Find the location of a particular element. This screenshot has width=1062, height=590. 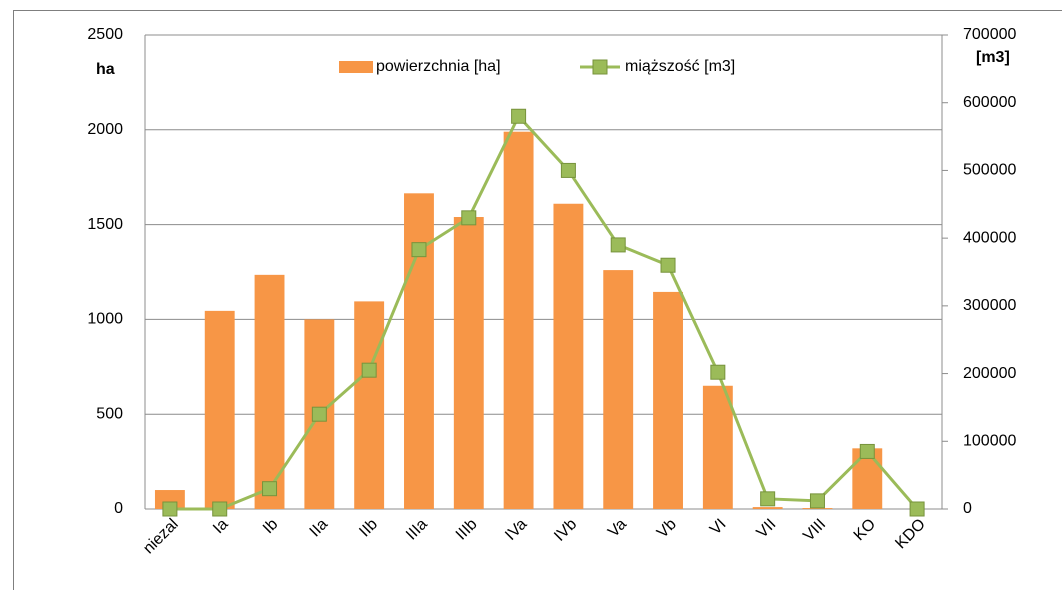

y2-tick-label: 600000 is located at coordinates (989, 102).